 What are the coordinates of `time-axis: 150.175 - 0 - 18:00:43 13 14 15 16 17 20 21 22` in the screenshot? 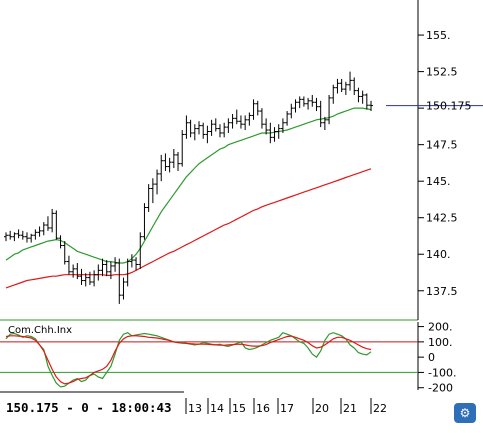 It's located at (193, 403).